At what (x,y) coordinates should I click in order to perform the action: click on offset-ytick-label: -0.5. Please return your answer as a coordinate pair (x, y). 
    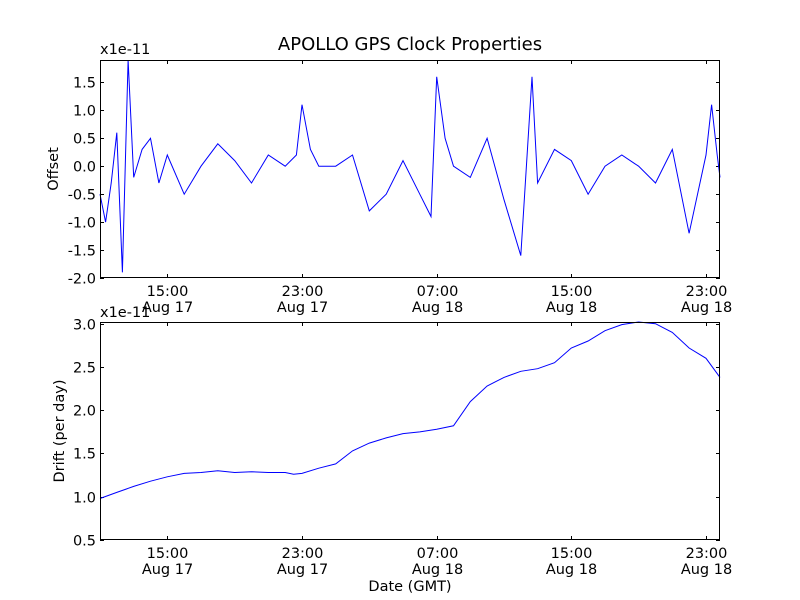
    Looking at the image, I should click on (82, 196).